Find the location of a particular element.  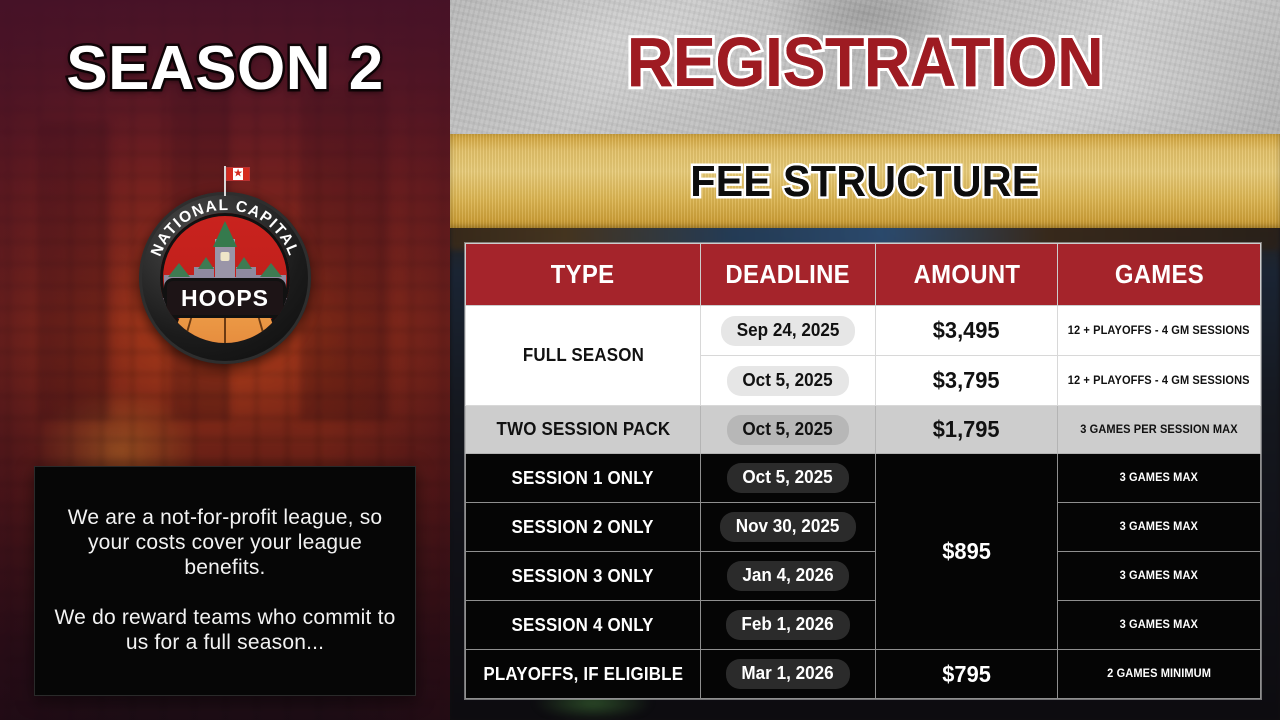

cell-deadline: Jan 4, 2026 is located at coordinates (788, 576).